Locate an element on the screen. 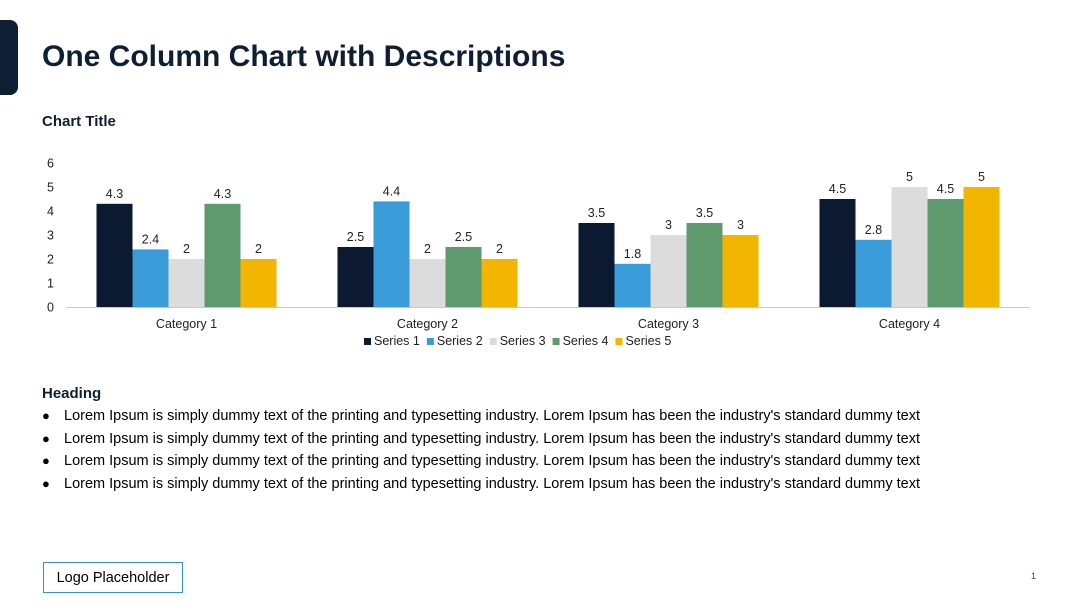 The width and height of the screenshot is (1080, 608). y-tick-label: 1 is located at coordinates (50, 284).